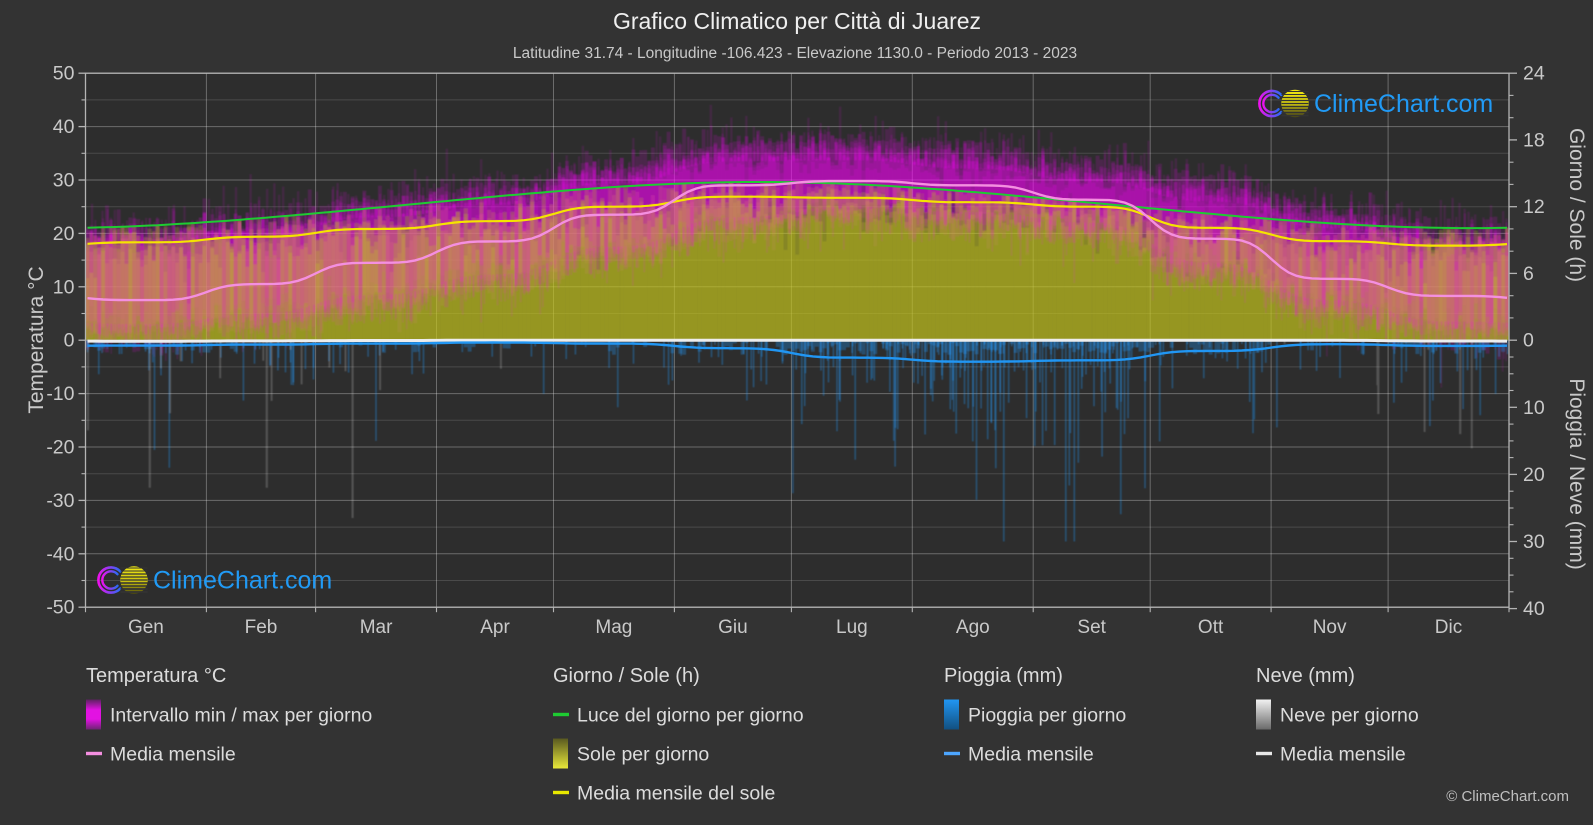 The image size is (1593, 825). I want to click on svg-text: Neve (mm), so click(1305, 676).